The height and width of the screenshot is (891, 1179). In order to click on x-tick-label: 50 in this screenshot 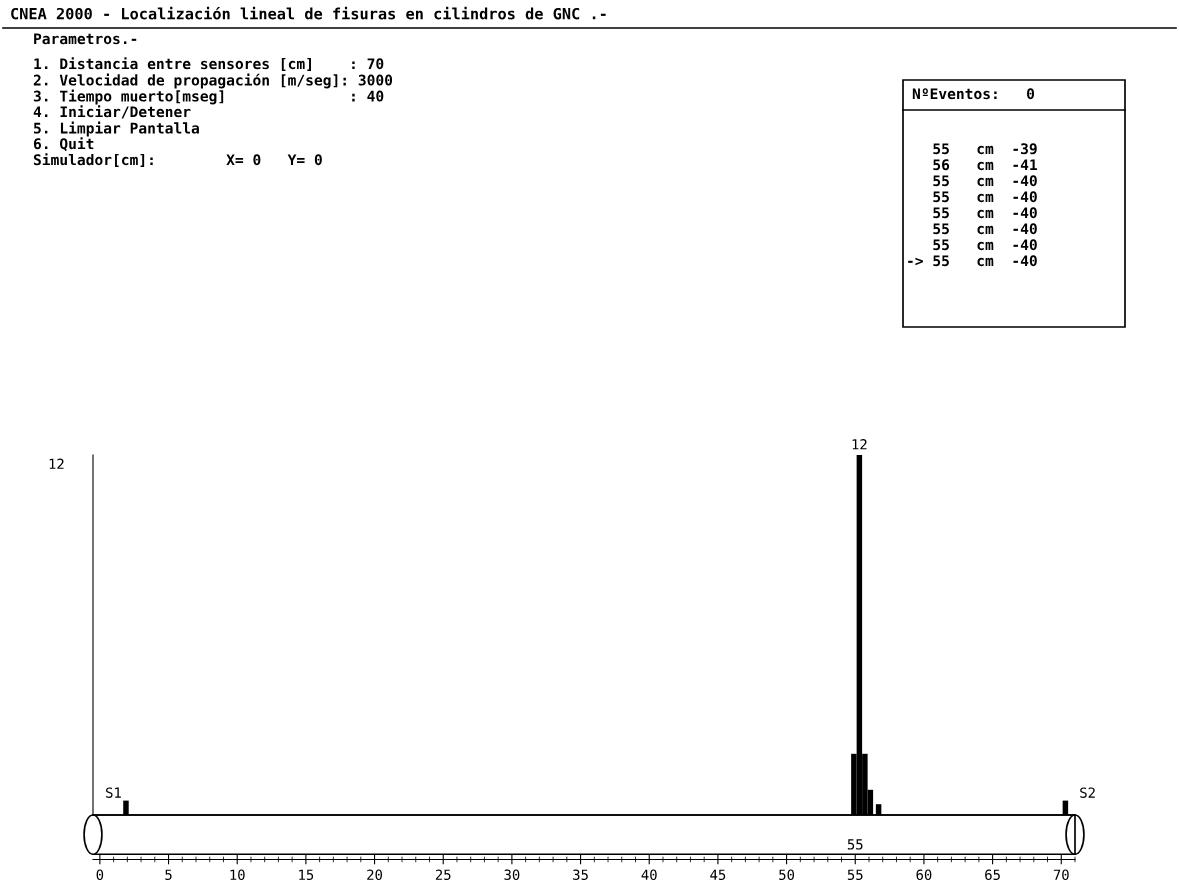, I will do `click(787, 874)`.